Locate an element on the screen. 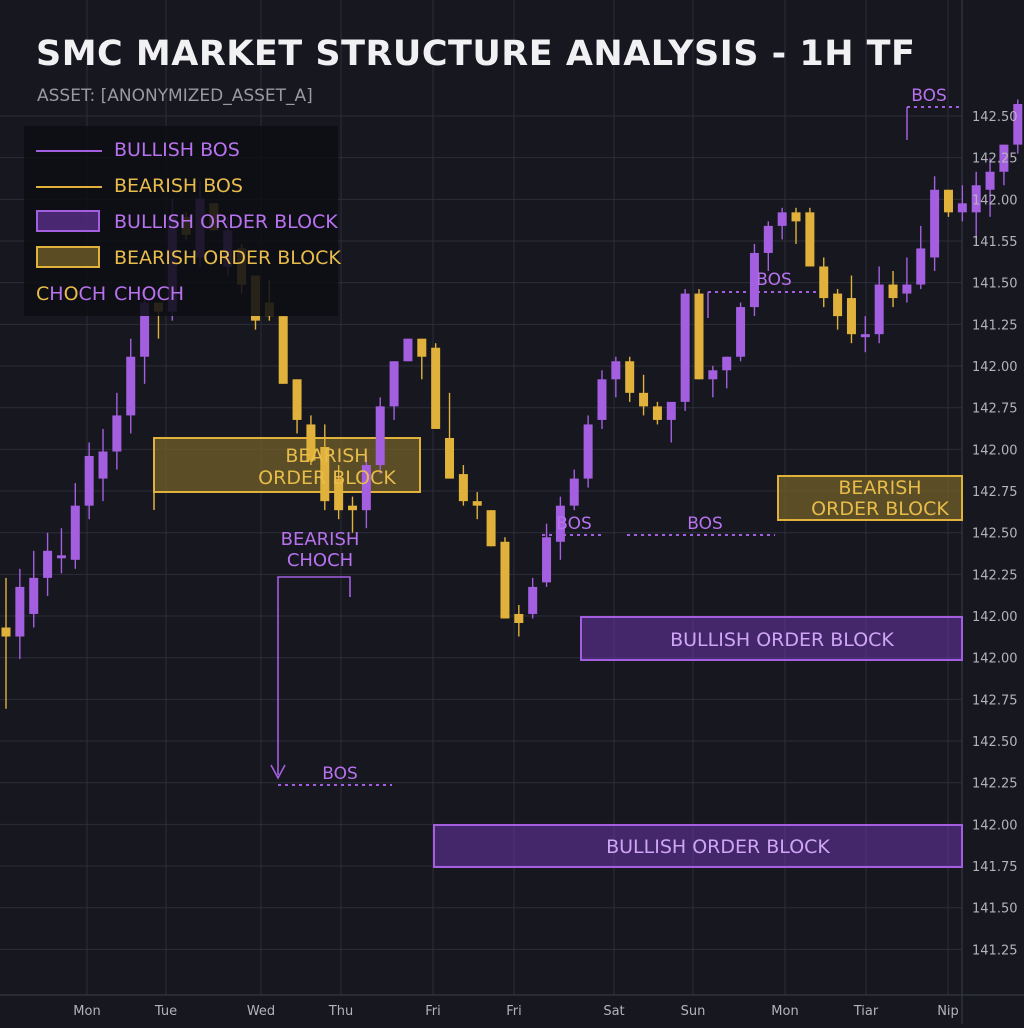 This screenshot has width=1024, height=1028. y-tick-label: 141.50 is located at coordinates (995, 909).